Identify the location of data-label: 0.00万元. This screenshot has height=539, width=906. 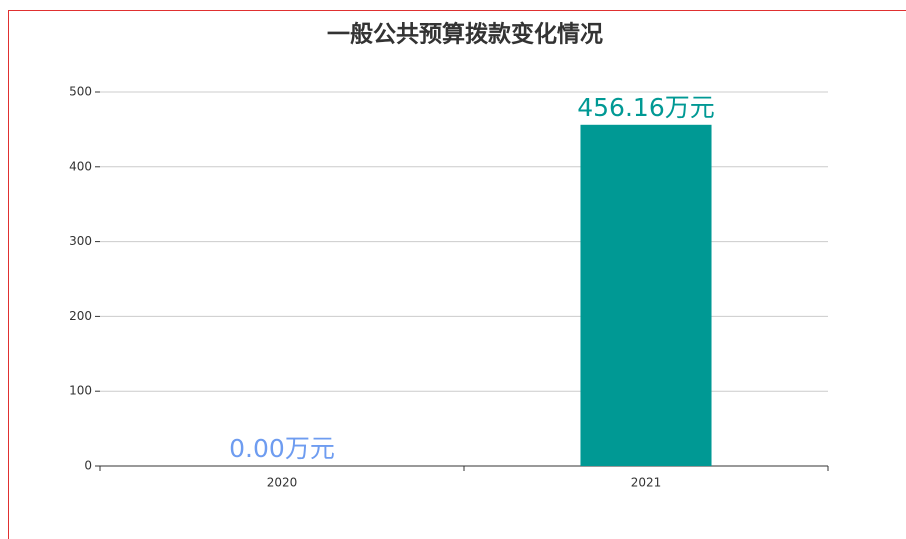
(282, 448).